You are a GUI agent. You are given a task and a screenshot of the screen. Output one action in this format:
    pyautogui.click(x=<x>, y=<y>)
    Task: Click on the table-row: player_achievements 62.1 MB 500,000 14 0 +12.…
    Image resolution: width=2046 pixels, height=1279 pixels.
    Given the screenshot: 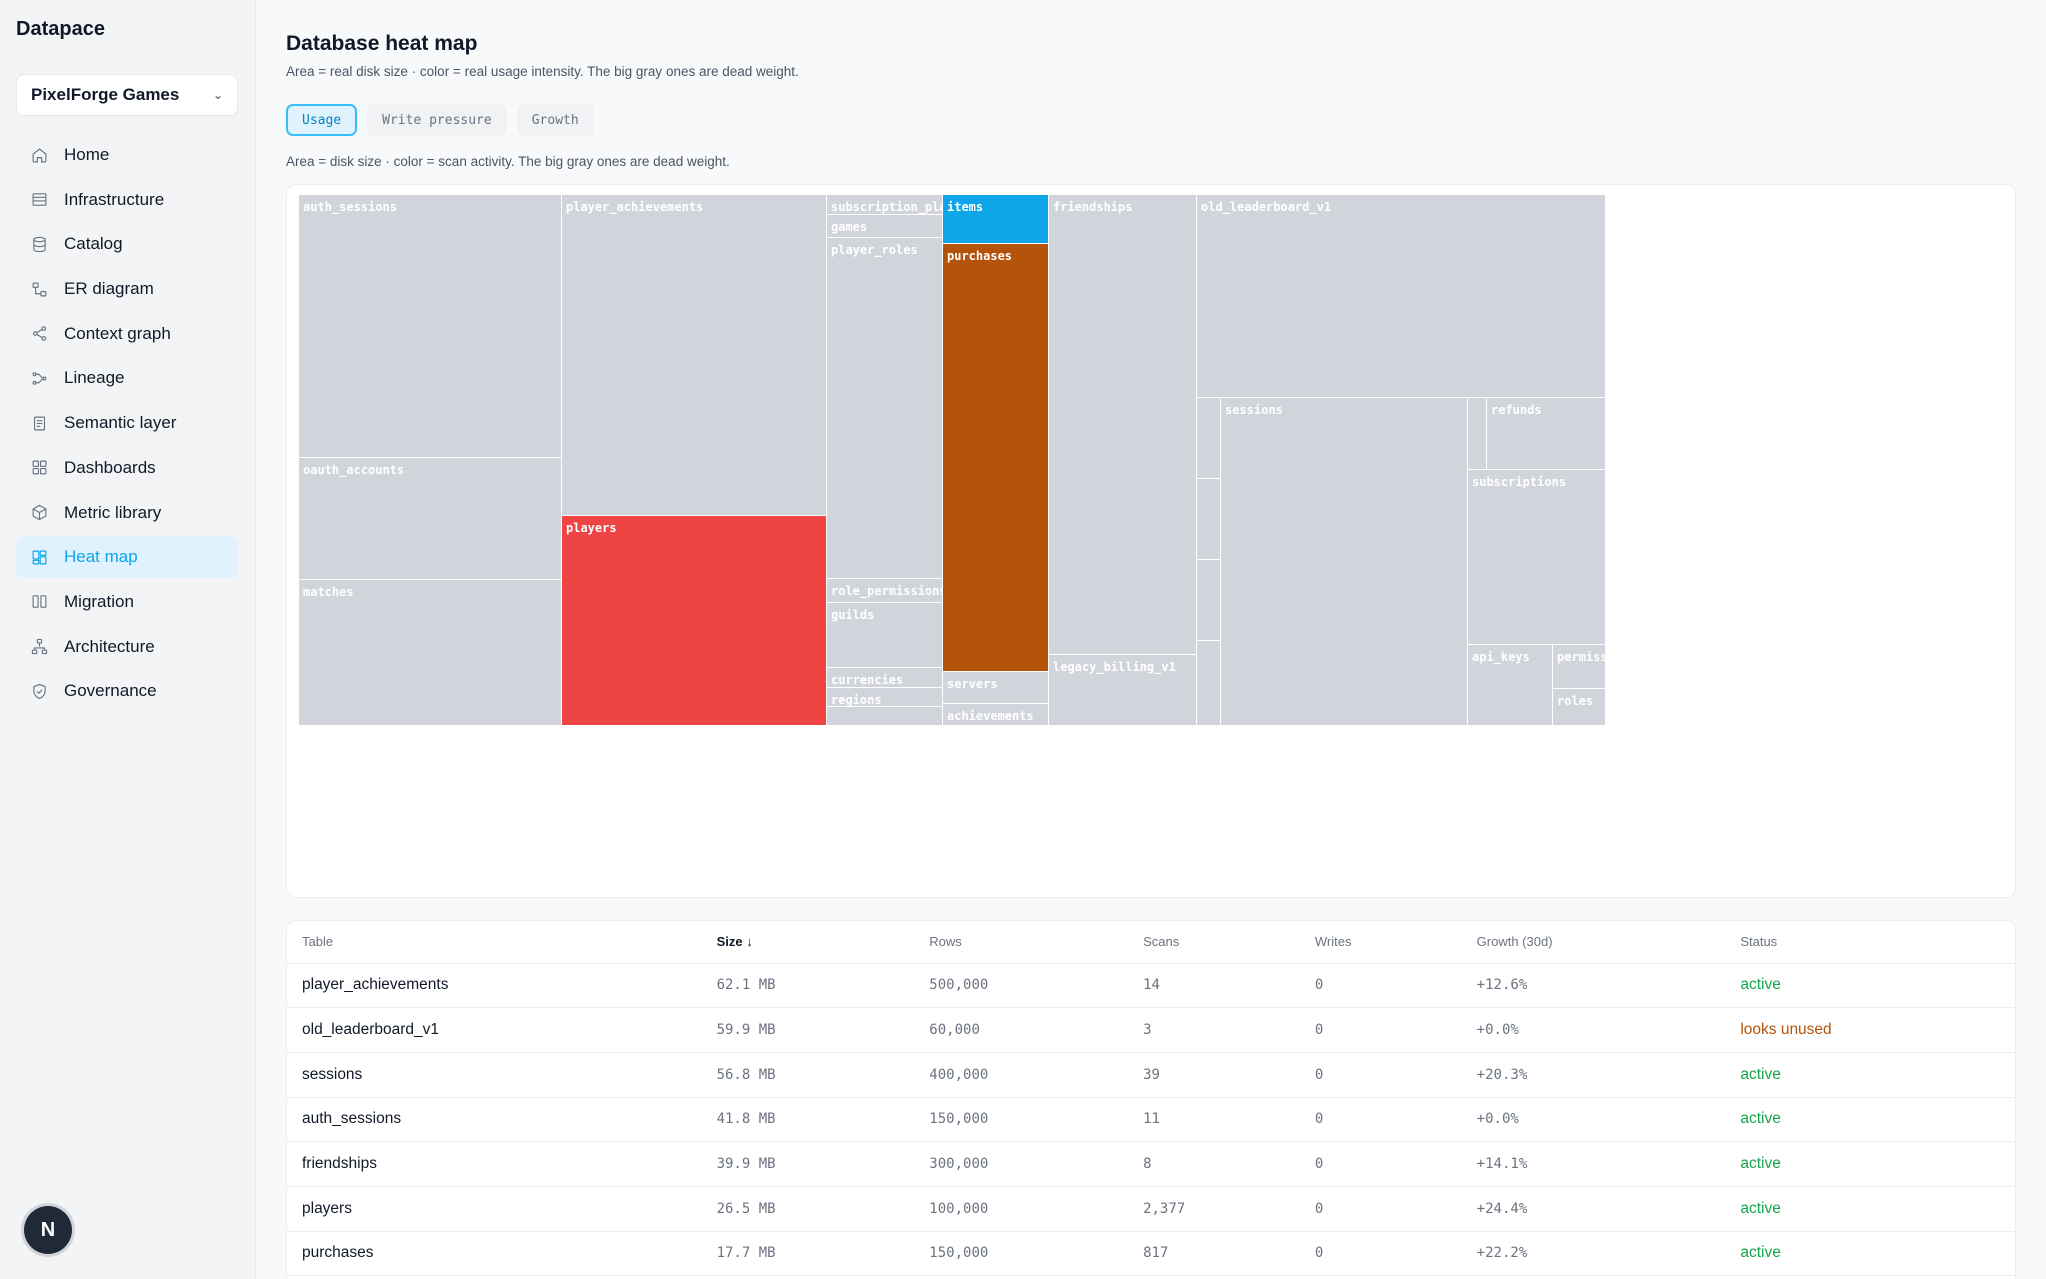 What is the action you would take?
    pyautogui.click(x=1151, y=986)
    